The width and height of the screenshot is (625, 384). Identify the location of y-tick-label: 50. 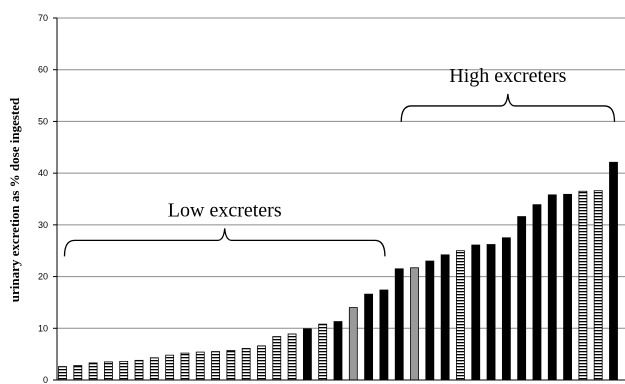
(43, 121).